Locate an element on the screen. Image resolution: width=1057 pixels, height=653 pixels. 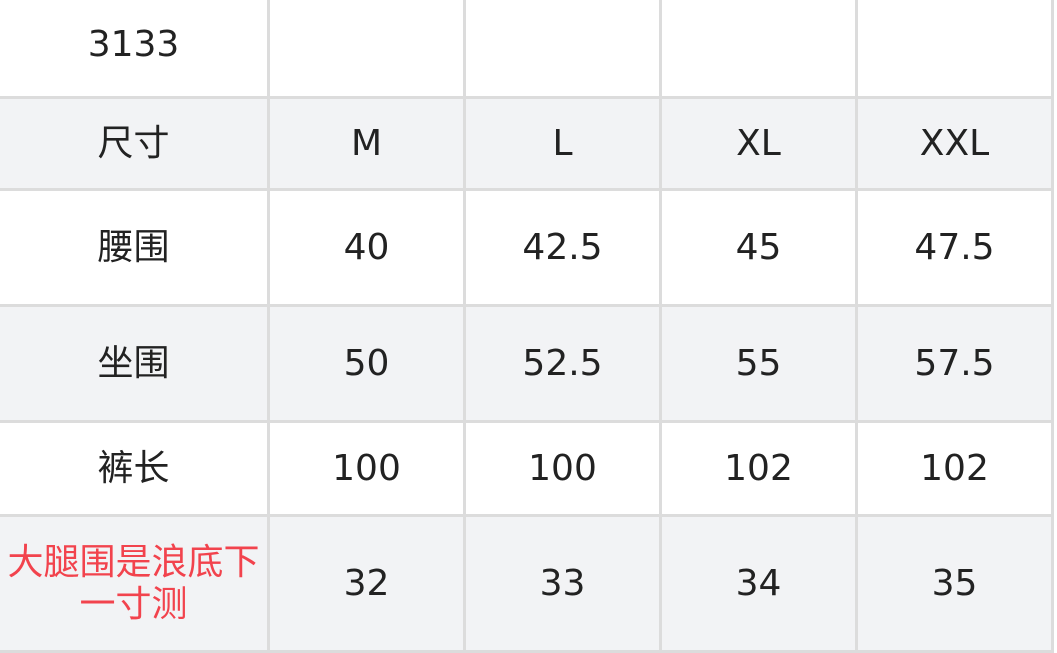
row-header: 坐围 is located at coordinates (135, 363).